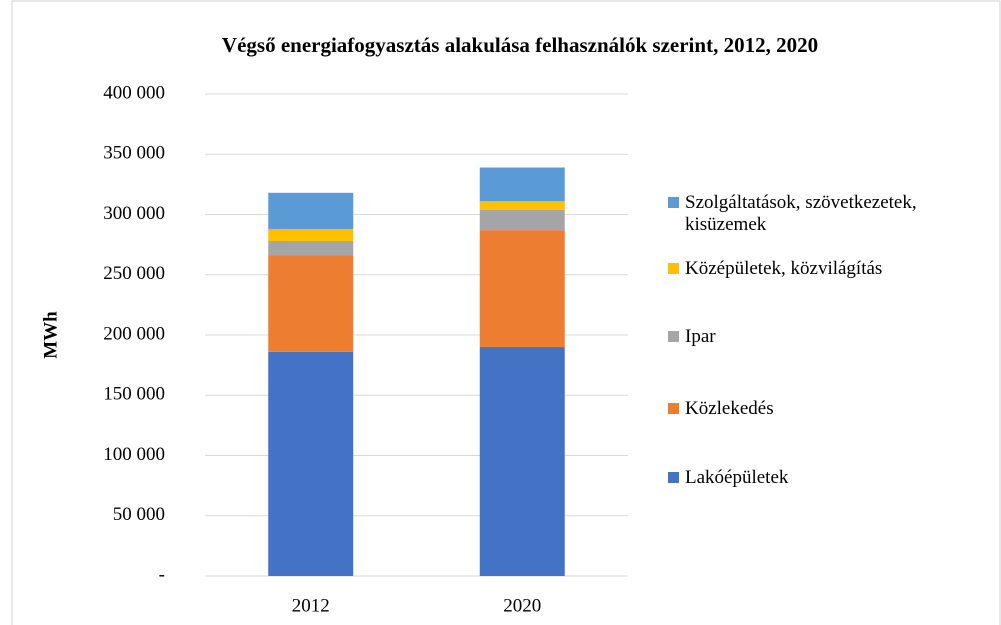  Describe the element at coordinates (134, 213) in the screenshot. I see `y-tick-label: 300 000` at that location.